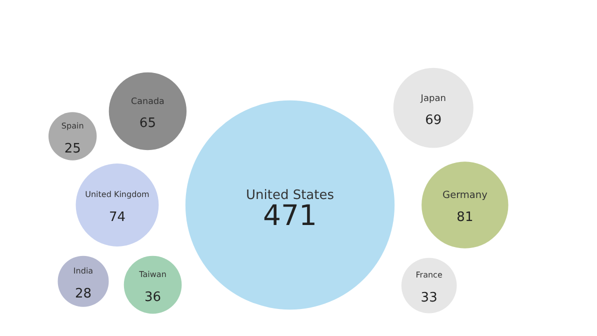  Describe the element at coordinates (152, 274) in the screenshot. I see `category-label: Taiwan` at that location.